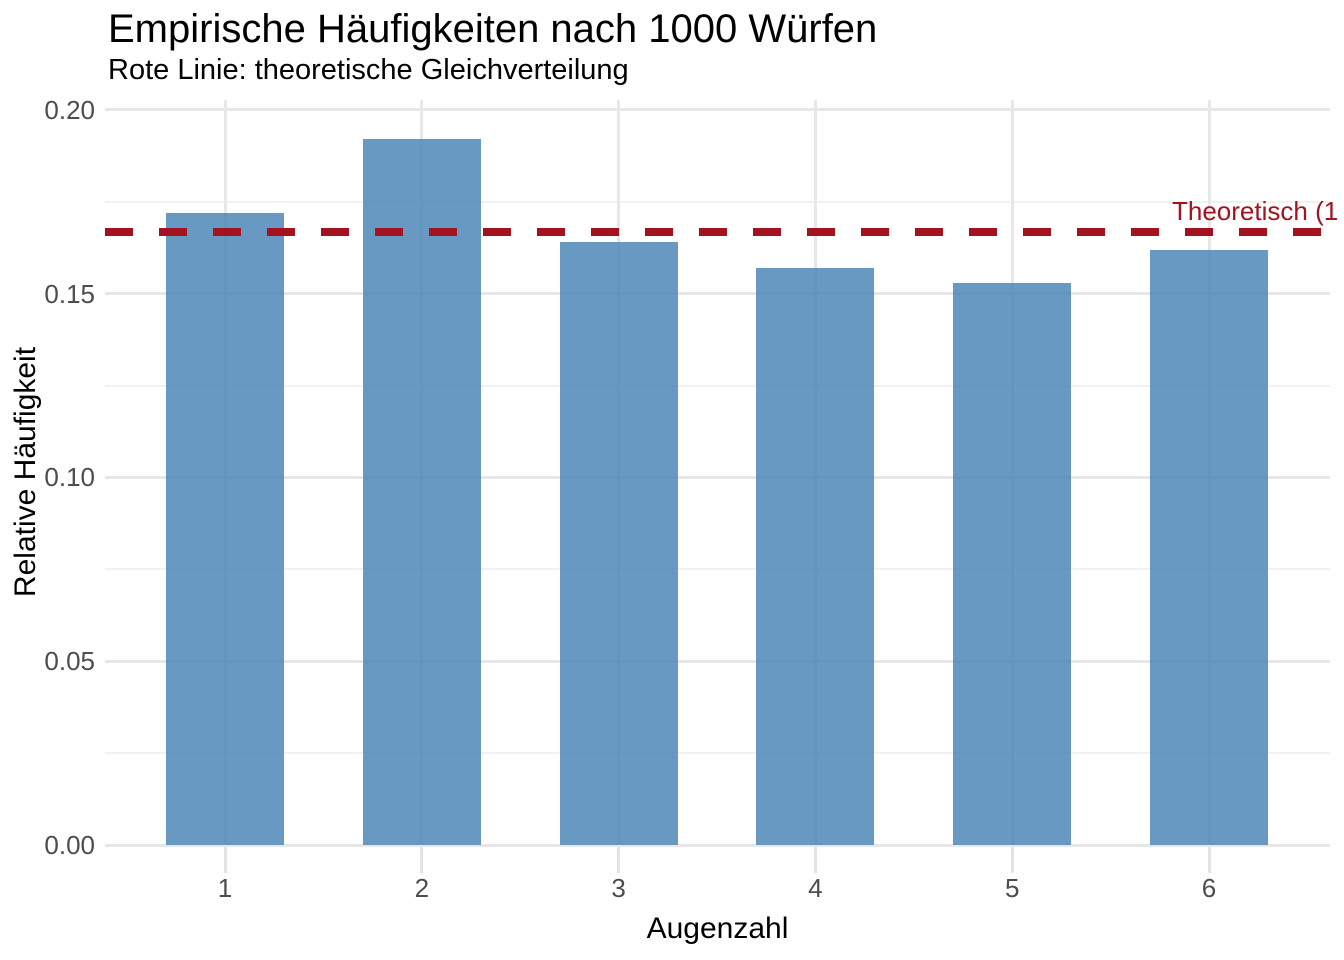  Describe the element at coordinates (1255, 211) in the screenshot. I see `reference-line-label: Theoretisch (1` at that location.